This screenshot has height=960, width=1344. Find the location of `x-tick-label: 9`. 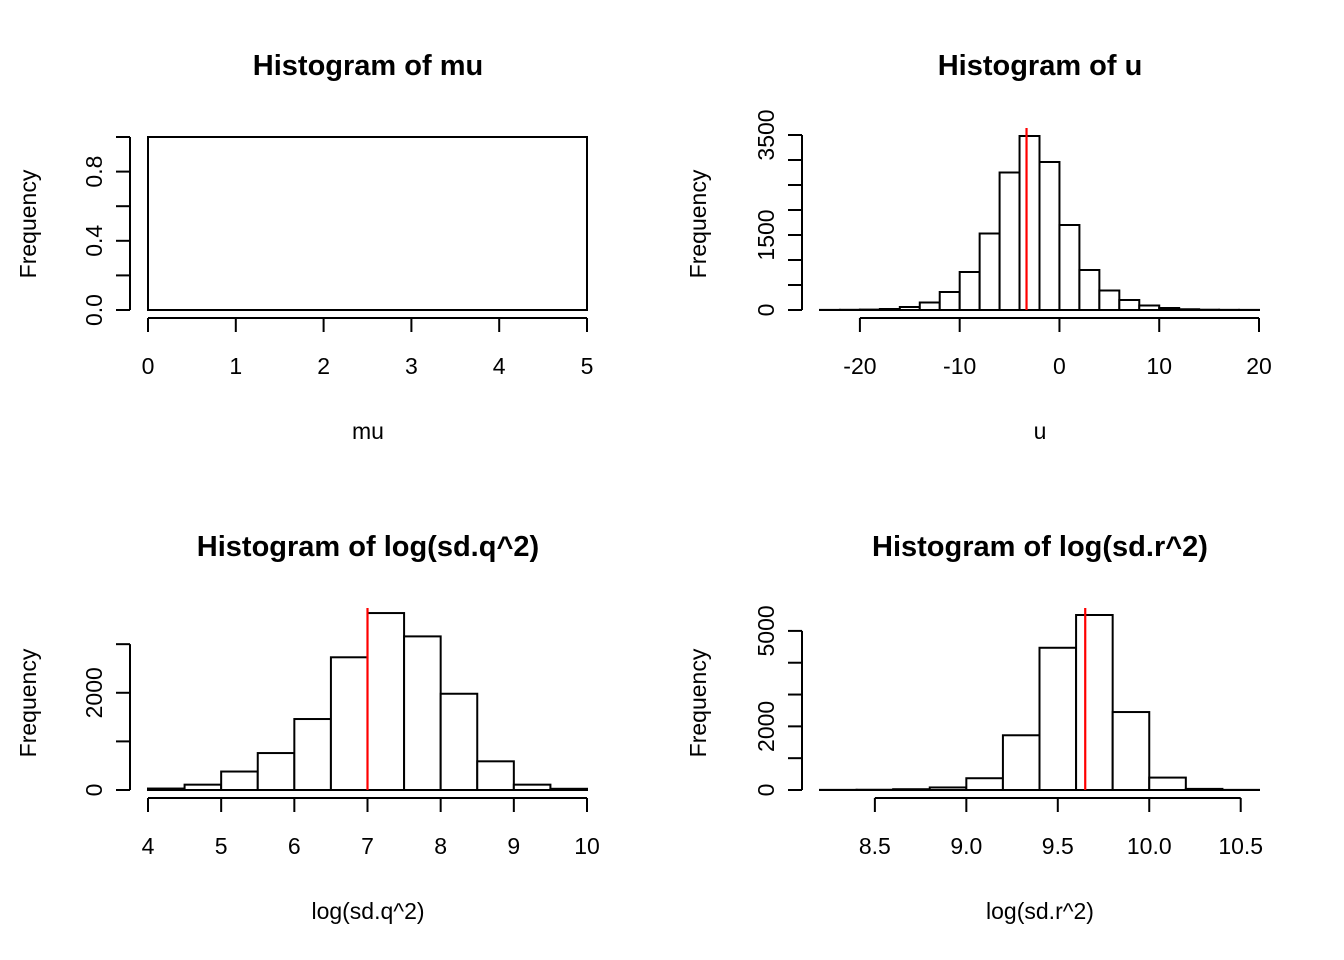

x-tick-label: 9 is located at coordinates (513, 846).